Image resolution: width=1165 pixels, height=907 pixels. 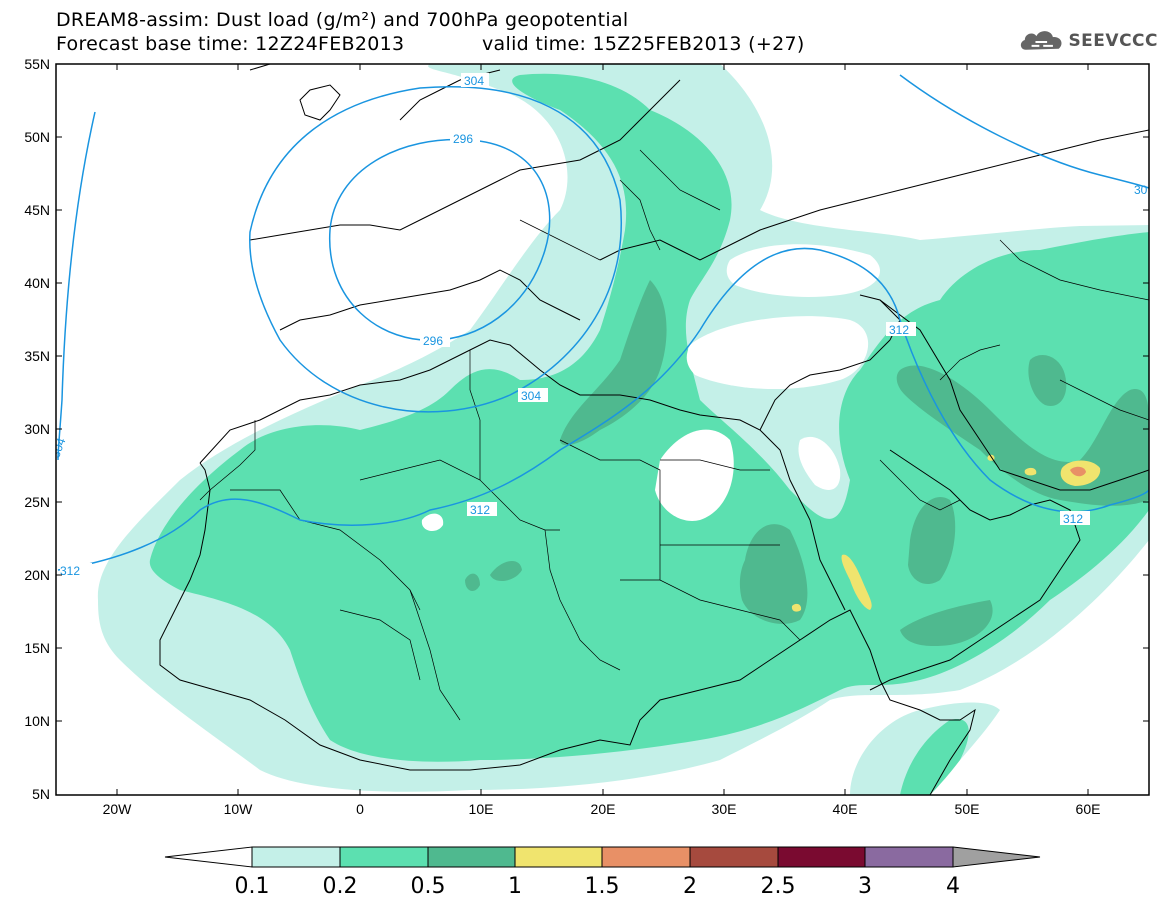 I want to click on lat-label: 5N, so click(x=41, y=794).